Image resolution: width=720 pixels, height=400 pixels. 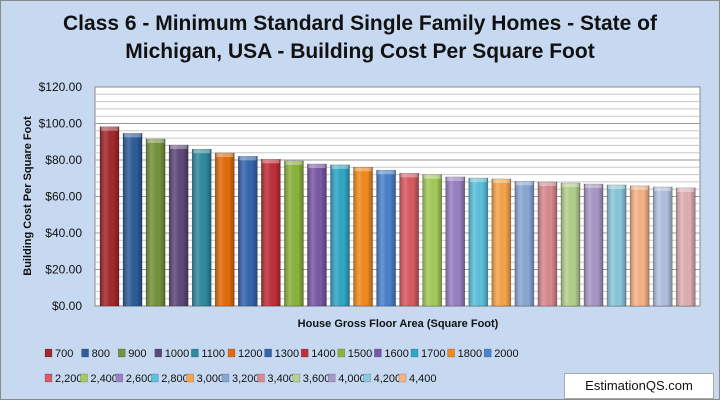 I want to click on legend-label: 1000, so click(x=177, y=354).